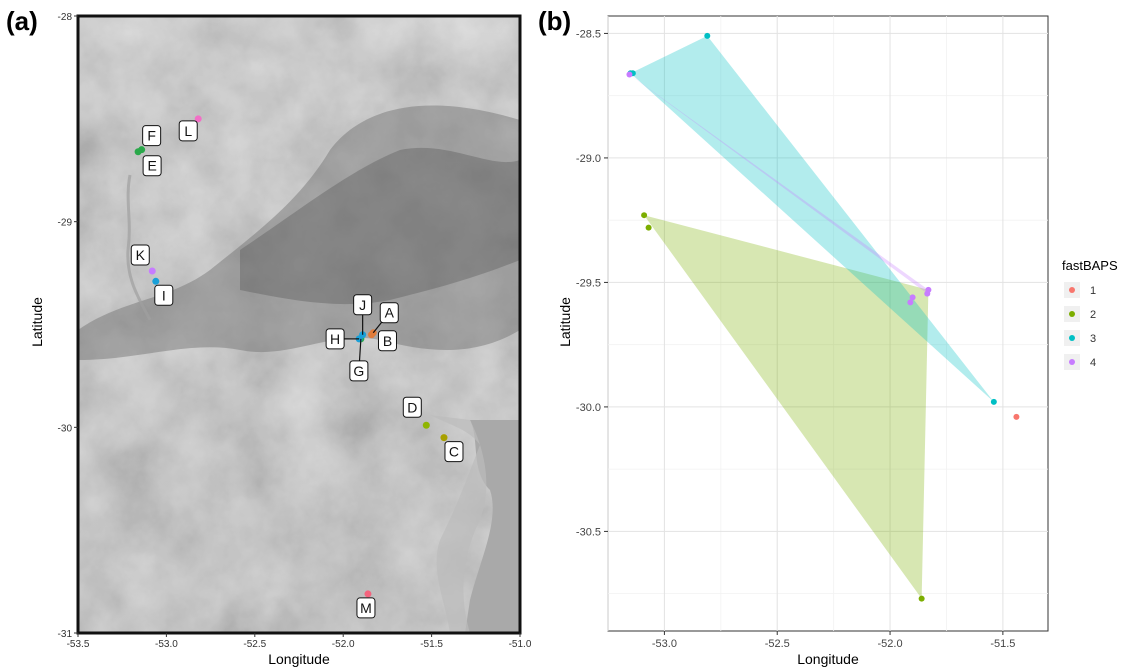 This screenshot has height=667, width=1146. Describe the element at coordinates (565, 322) in the screenshot. I see `plot-y-axis-label: Latitude` at that location.